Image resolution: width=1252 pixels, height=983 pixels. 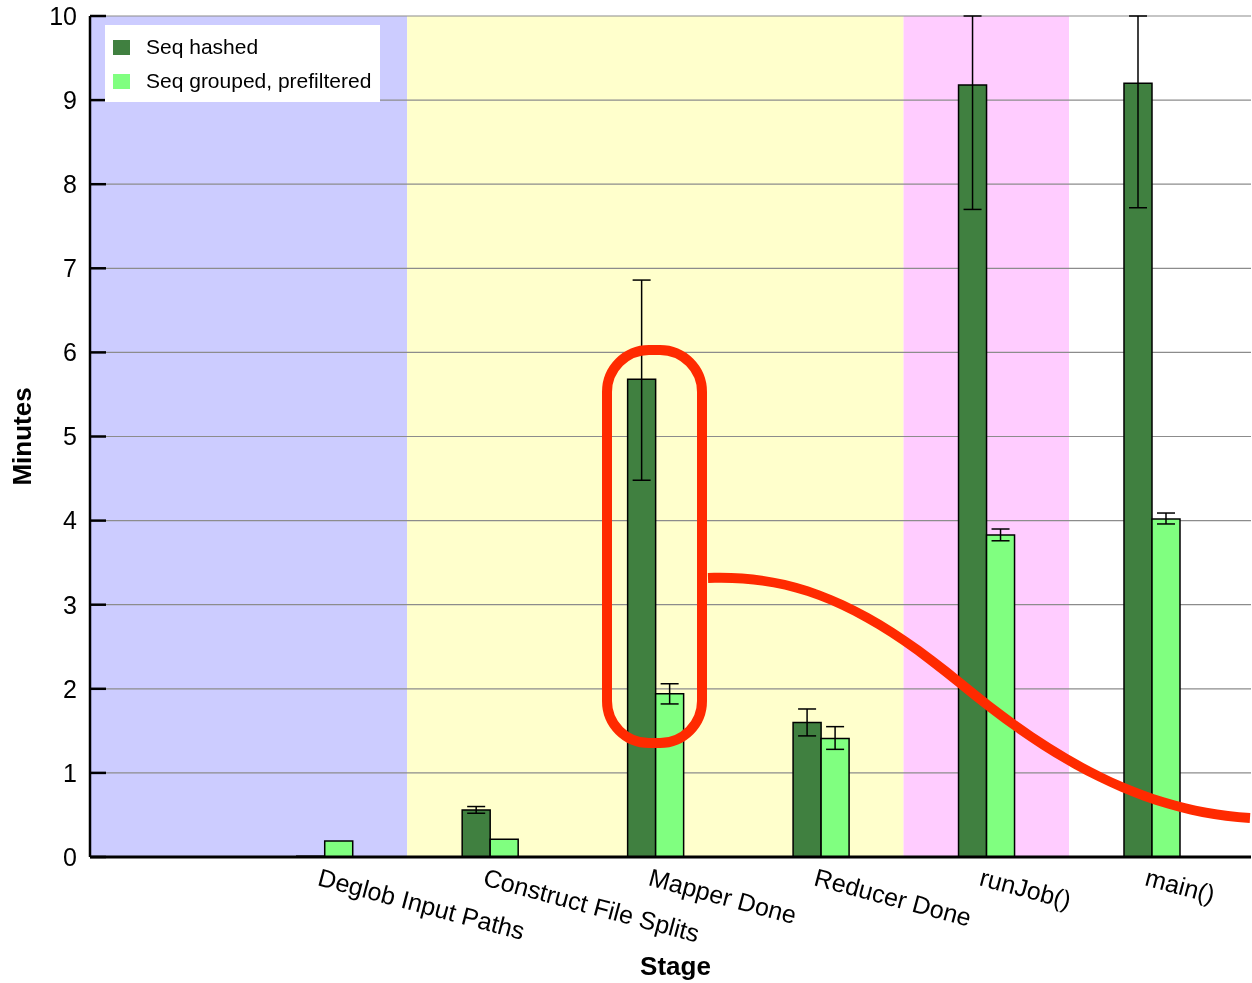 What do you see at coordinates (70, 268) in the screenshot?
I see `y-tick-label: 7` at bounding box center [70, 268].